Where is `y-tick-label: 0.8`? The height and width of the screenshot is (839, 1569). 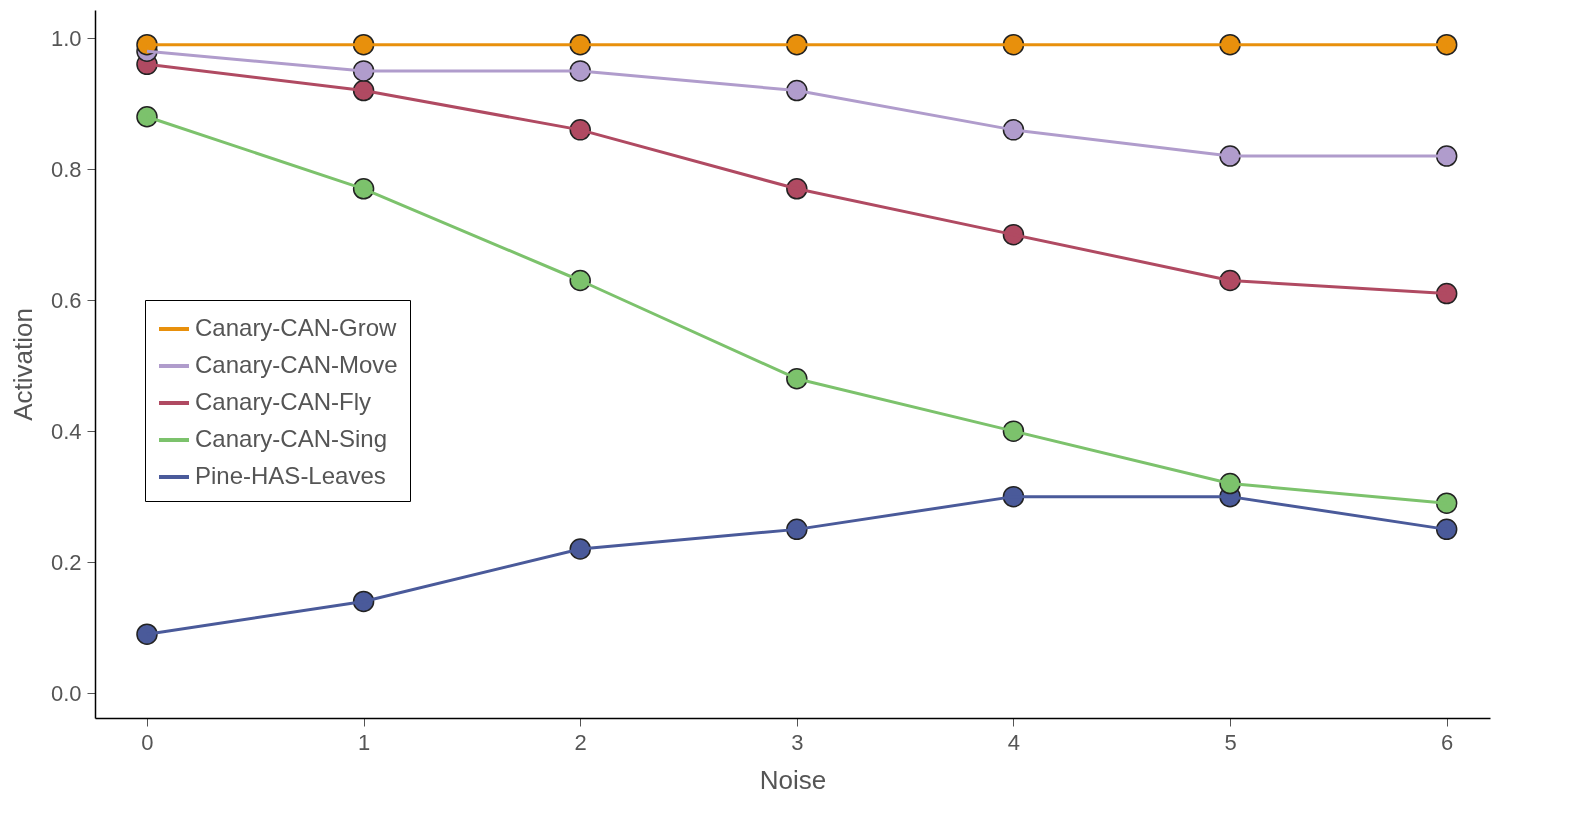
y-tick-label: 0.8 is located at coordinates (66, 169).